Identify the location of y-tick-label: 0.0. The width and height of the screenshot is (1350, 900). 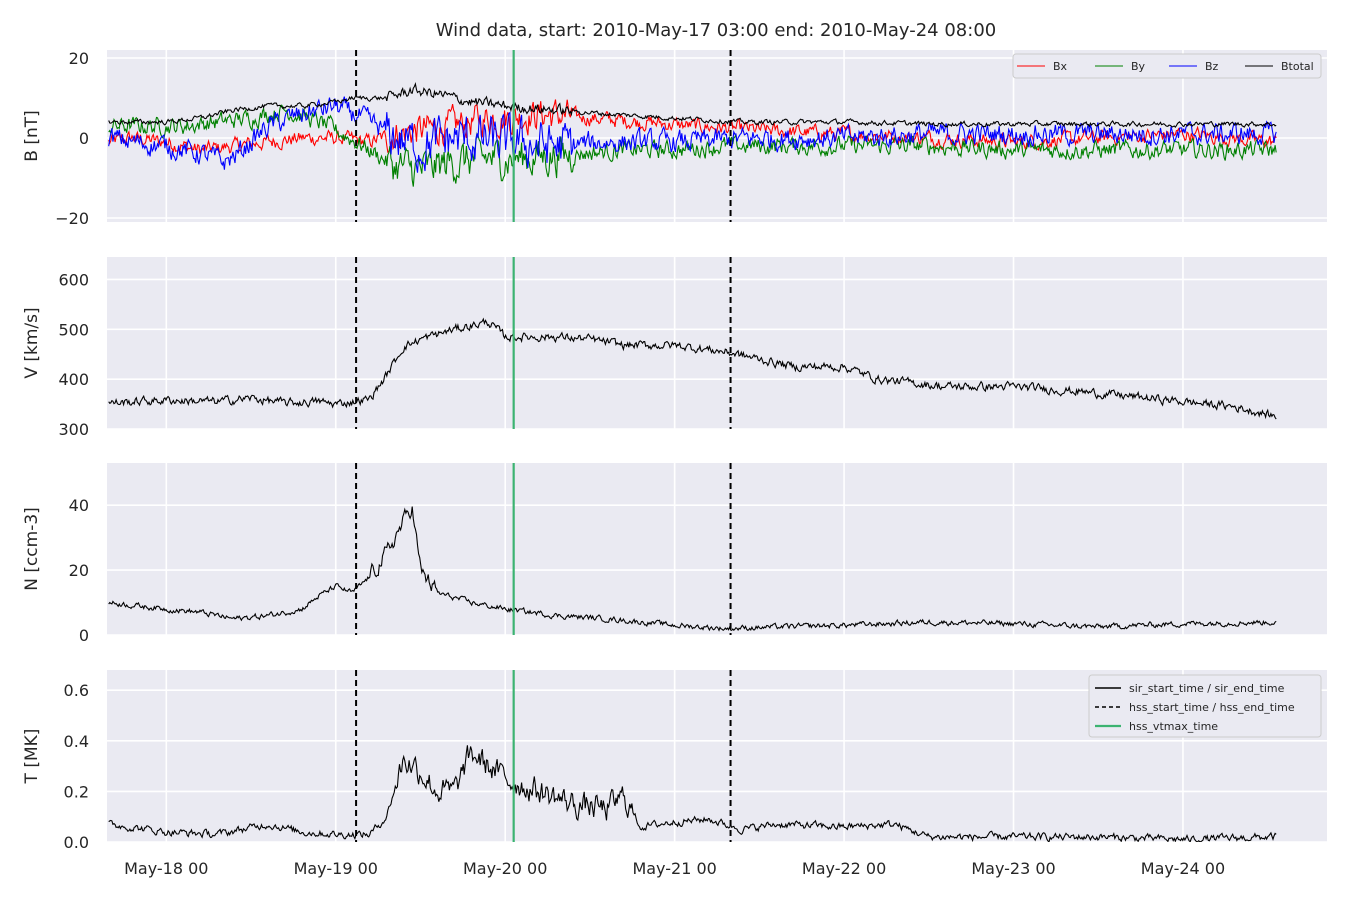
(76, 842).